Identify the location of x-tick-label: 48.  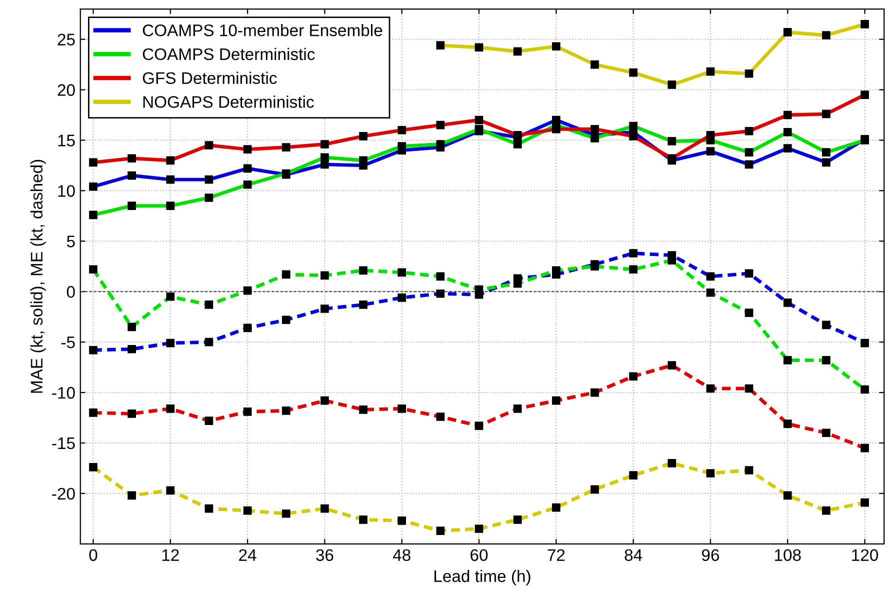
(401, 555).